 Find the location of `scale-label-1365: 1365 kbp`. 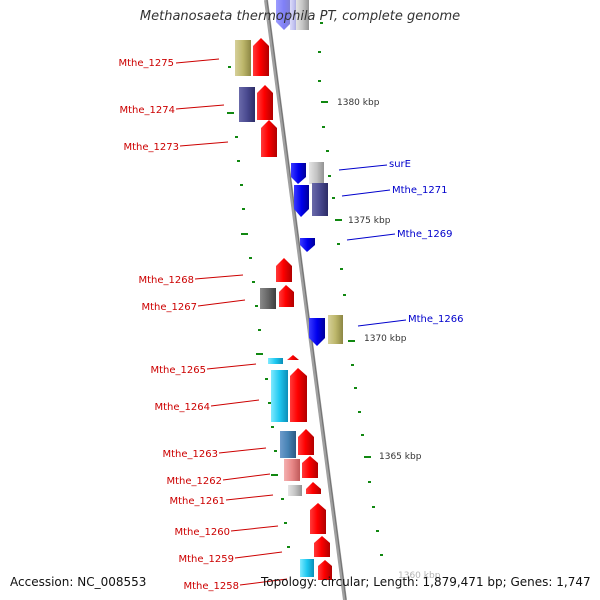

scale-label-1365: 1365 kbp is located at coordinates (400, 457).